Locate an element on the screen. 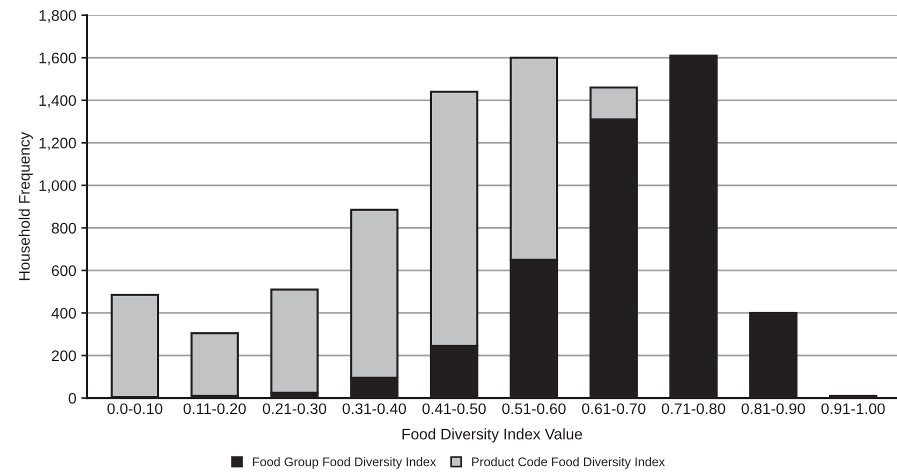 This screenshot has height=475, width=897. x-tick-label: 0.11-0.20 is located at coordinates (215, 408).